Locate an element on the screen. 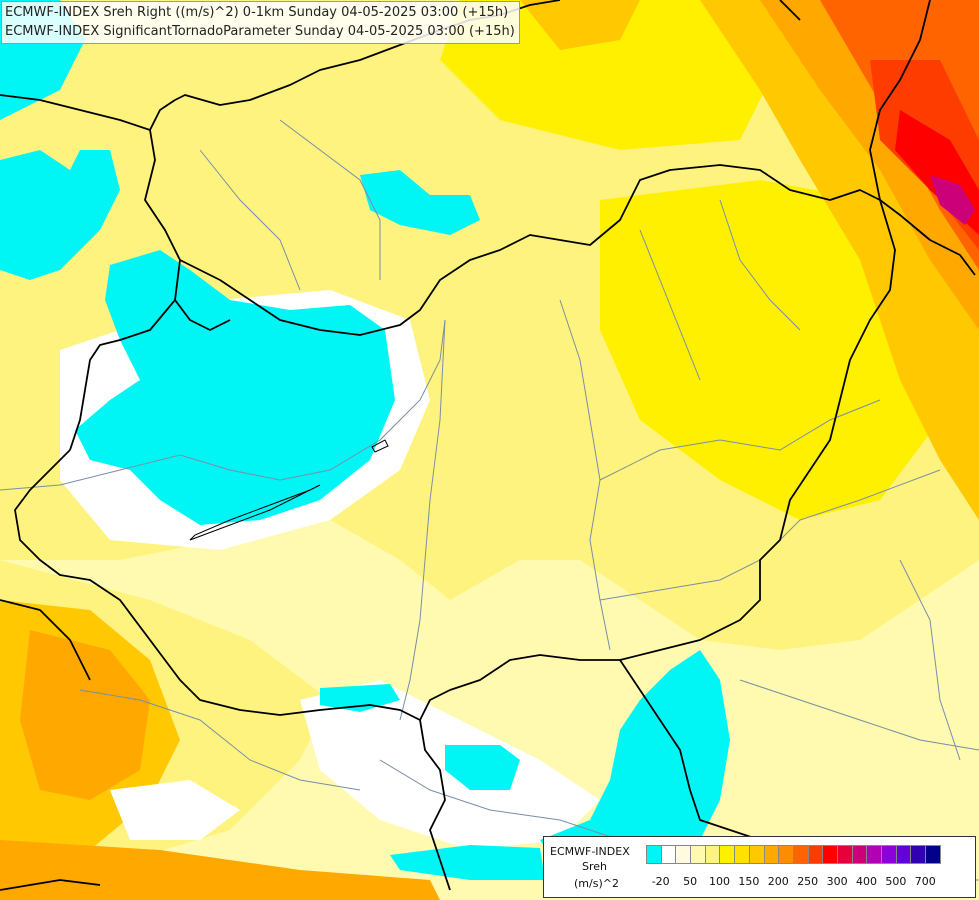 The height and width of the screenshot is (900, 979). sreh-field-darkorange-sw is located at coordinates (85, 715).